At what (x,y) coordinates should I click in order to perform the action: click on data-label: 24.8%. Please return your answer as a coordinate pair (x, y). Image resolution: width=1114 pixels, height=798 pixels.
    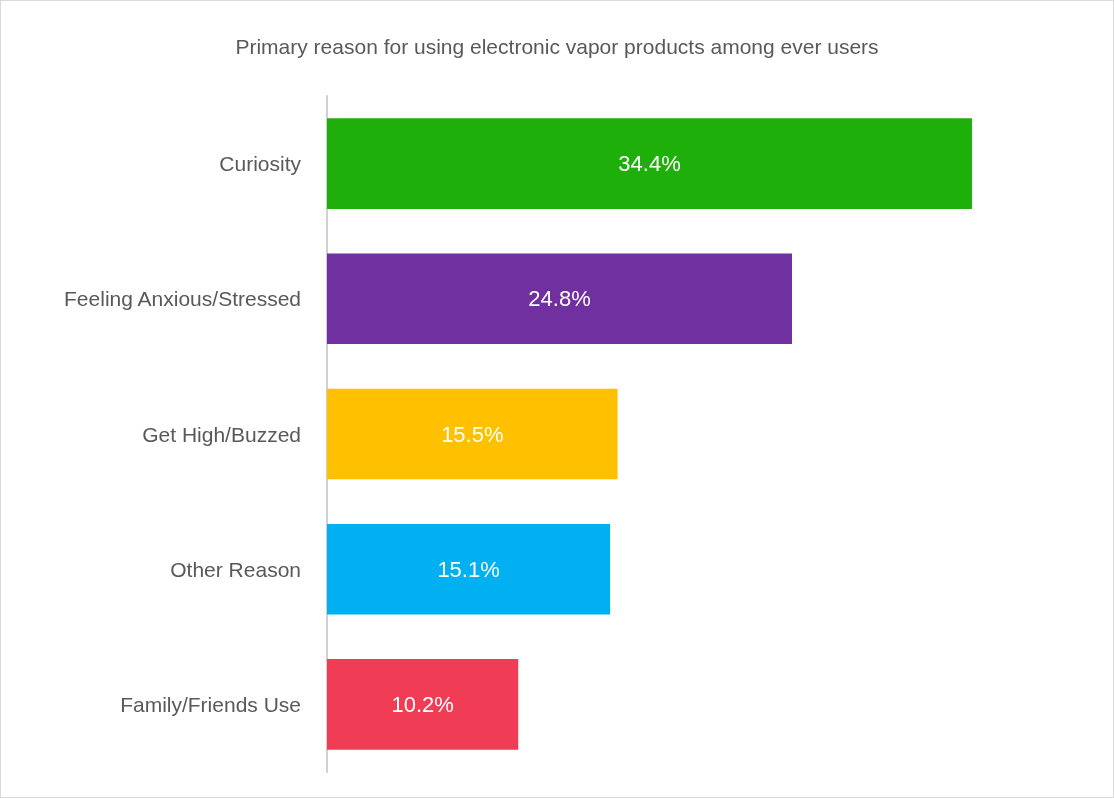
    Looking at the image, I should click on (559, 299).